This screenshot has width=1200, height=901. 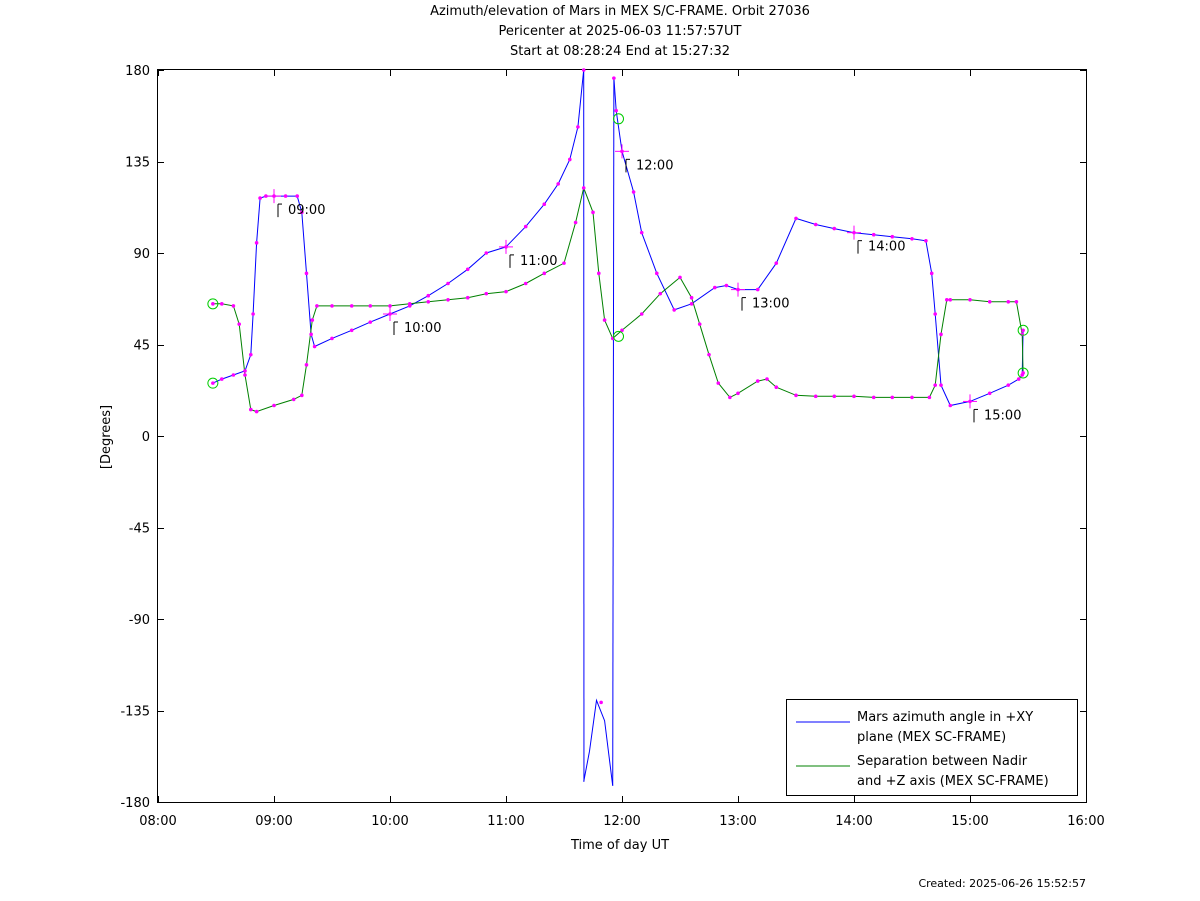 What do you see at coordinates (613, 432) in the screenshot?
I see `series-azimuth-wrap` at bounding box center [613, 432].